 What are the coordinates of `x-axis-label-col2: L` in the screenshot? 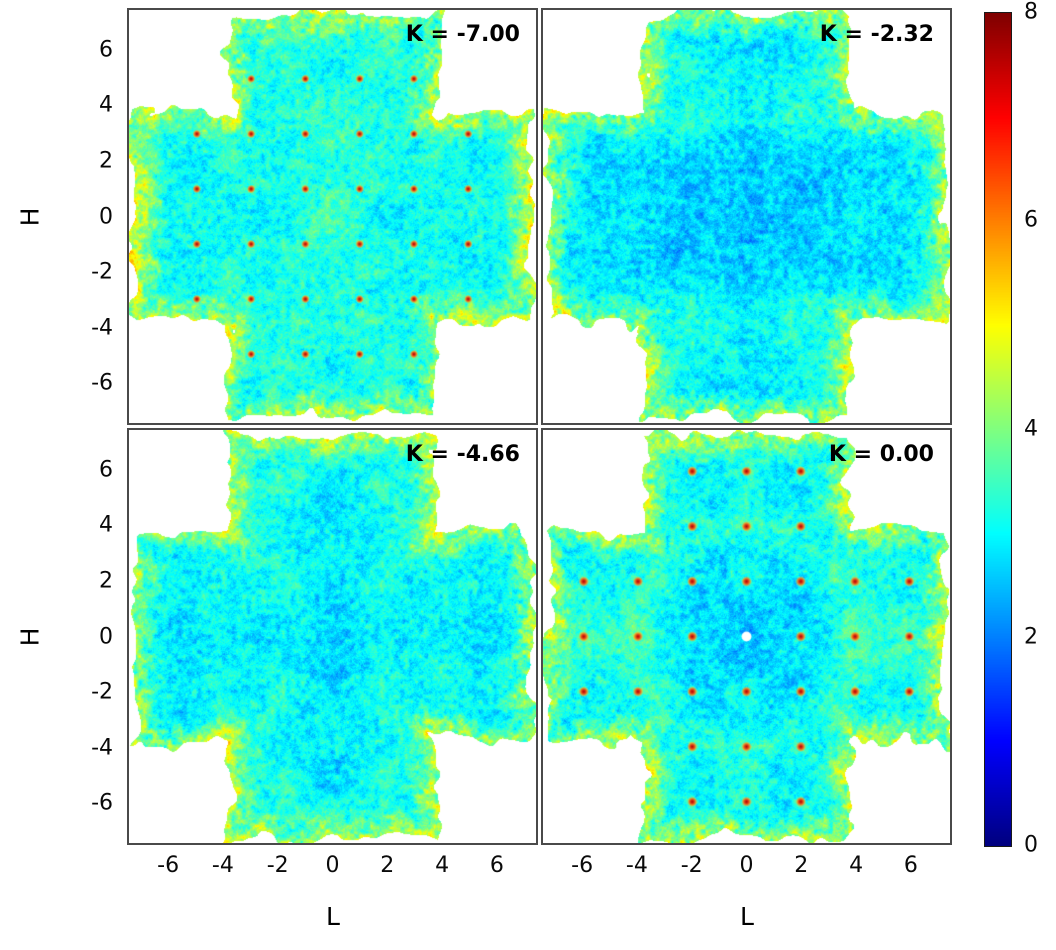 It's located at (747, 916).